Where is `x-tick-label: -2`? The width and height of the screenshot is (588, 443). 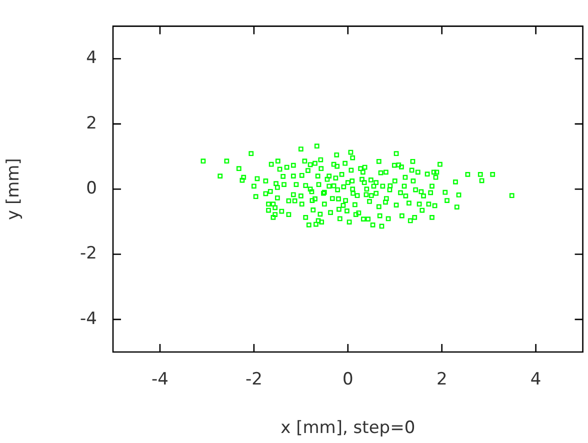 x-tick-label: -2 is located at coordinates (253, 380).